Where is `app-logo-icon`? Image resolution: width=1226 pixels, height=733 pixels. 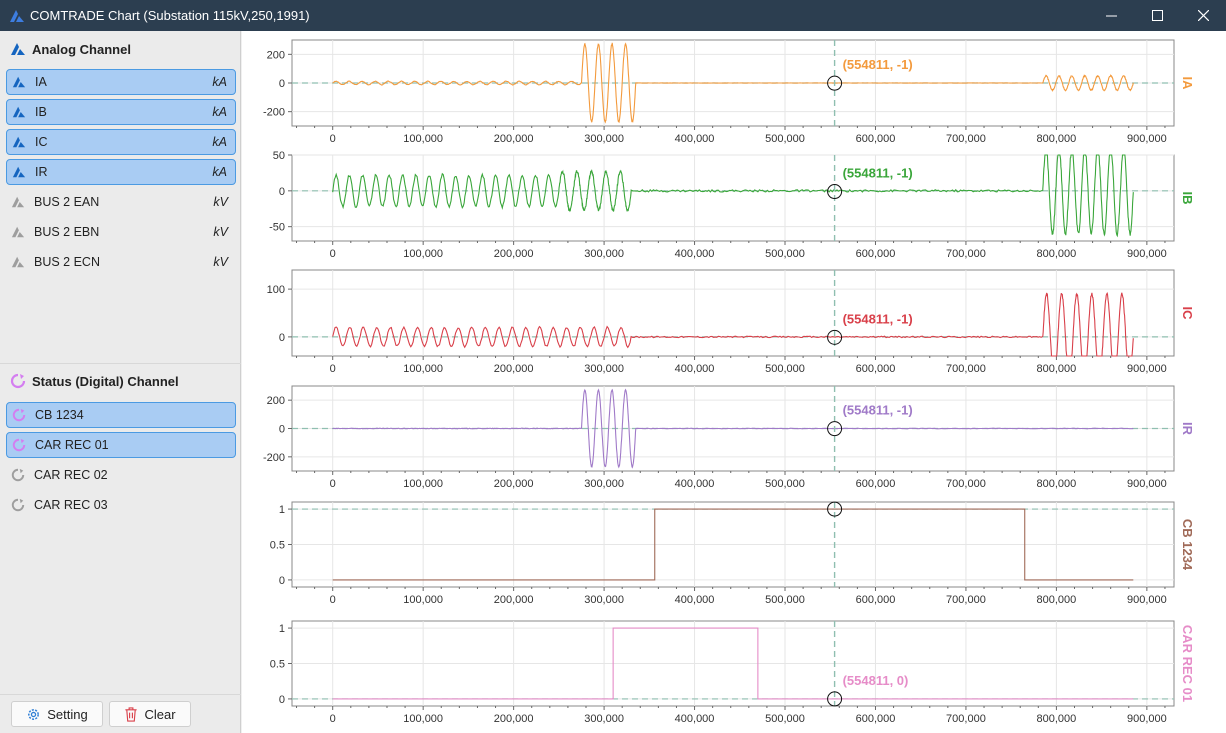
app-logo-icon is located at coordinates (17, 16).